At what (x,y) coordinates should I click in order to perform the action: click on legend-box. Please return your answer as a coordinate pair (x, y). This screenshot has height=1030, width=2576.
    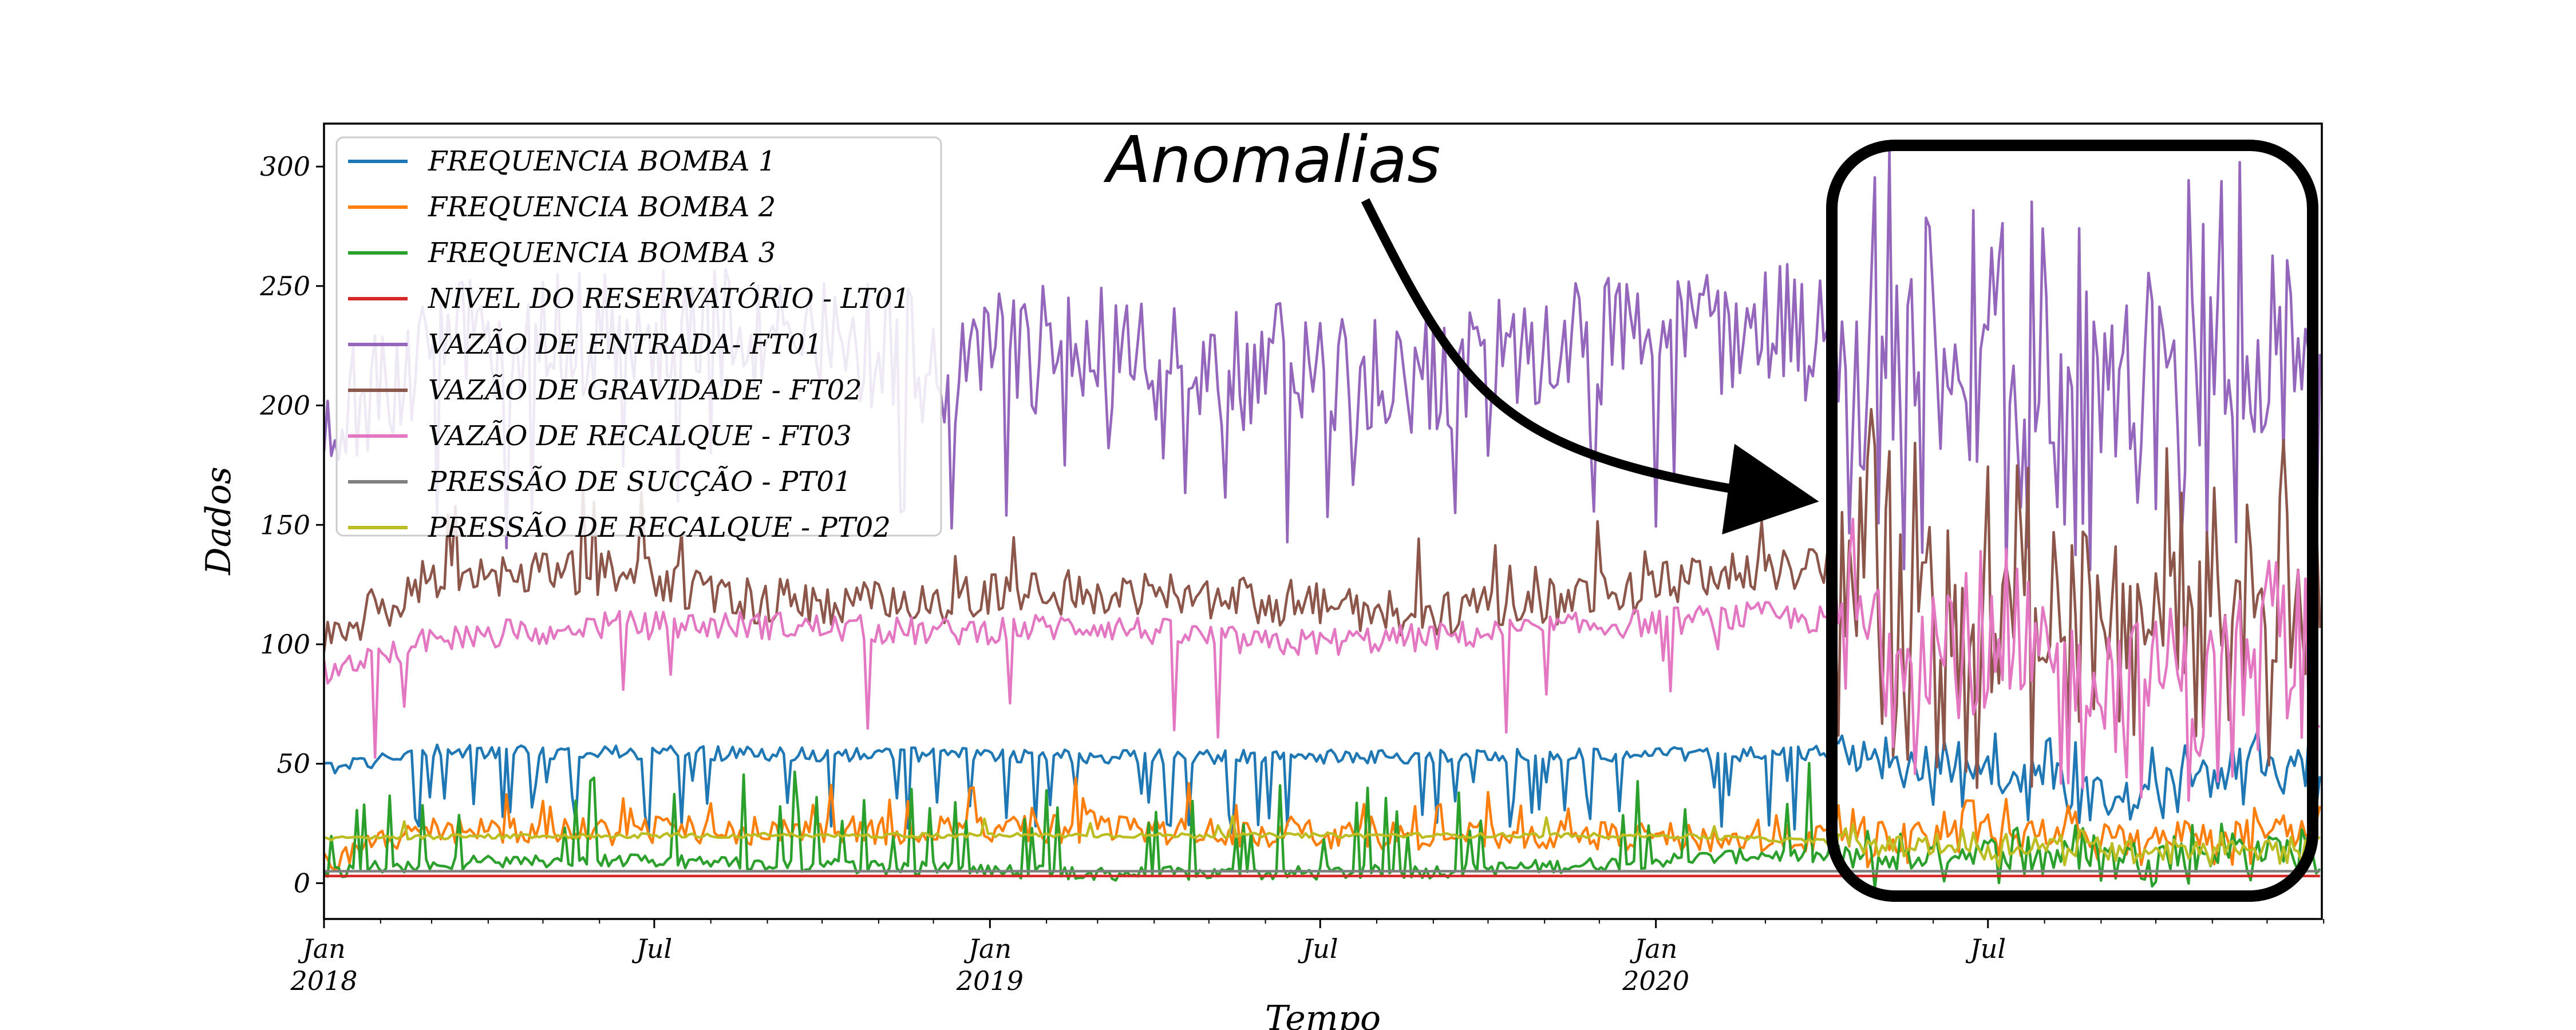
    Looking at the image, I should click on (638, 336).